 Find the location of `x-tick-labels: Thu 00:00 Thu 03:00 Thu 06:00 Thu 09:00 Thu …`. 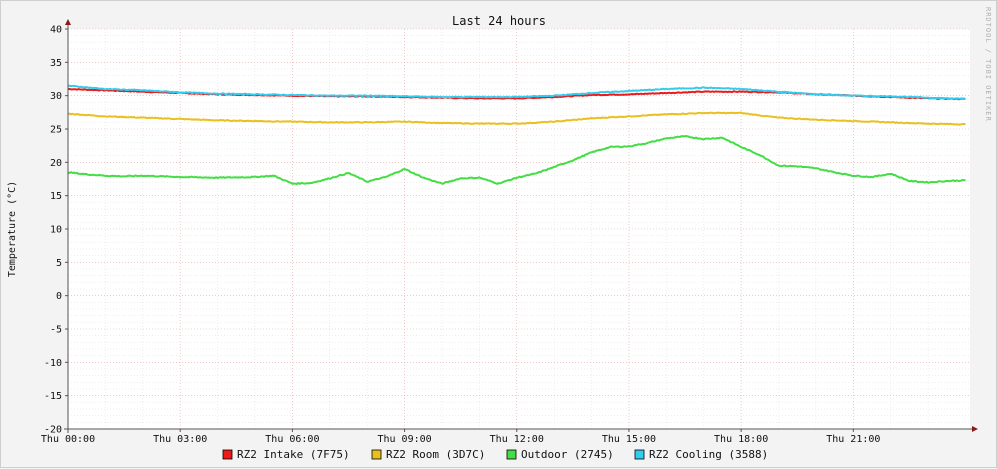

x-tick-labels: Thu 00:00 Thu 03:00 Thu 06:00 Thu 09:00 Thu … is located at coordinates (460, 437).